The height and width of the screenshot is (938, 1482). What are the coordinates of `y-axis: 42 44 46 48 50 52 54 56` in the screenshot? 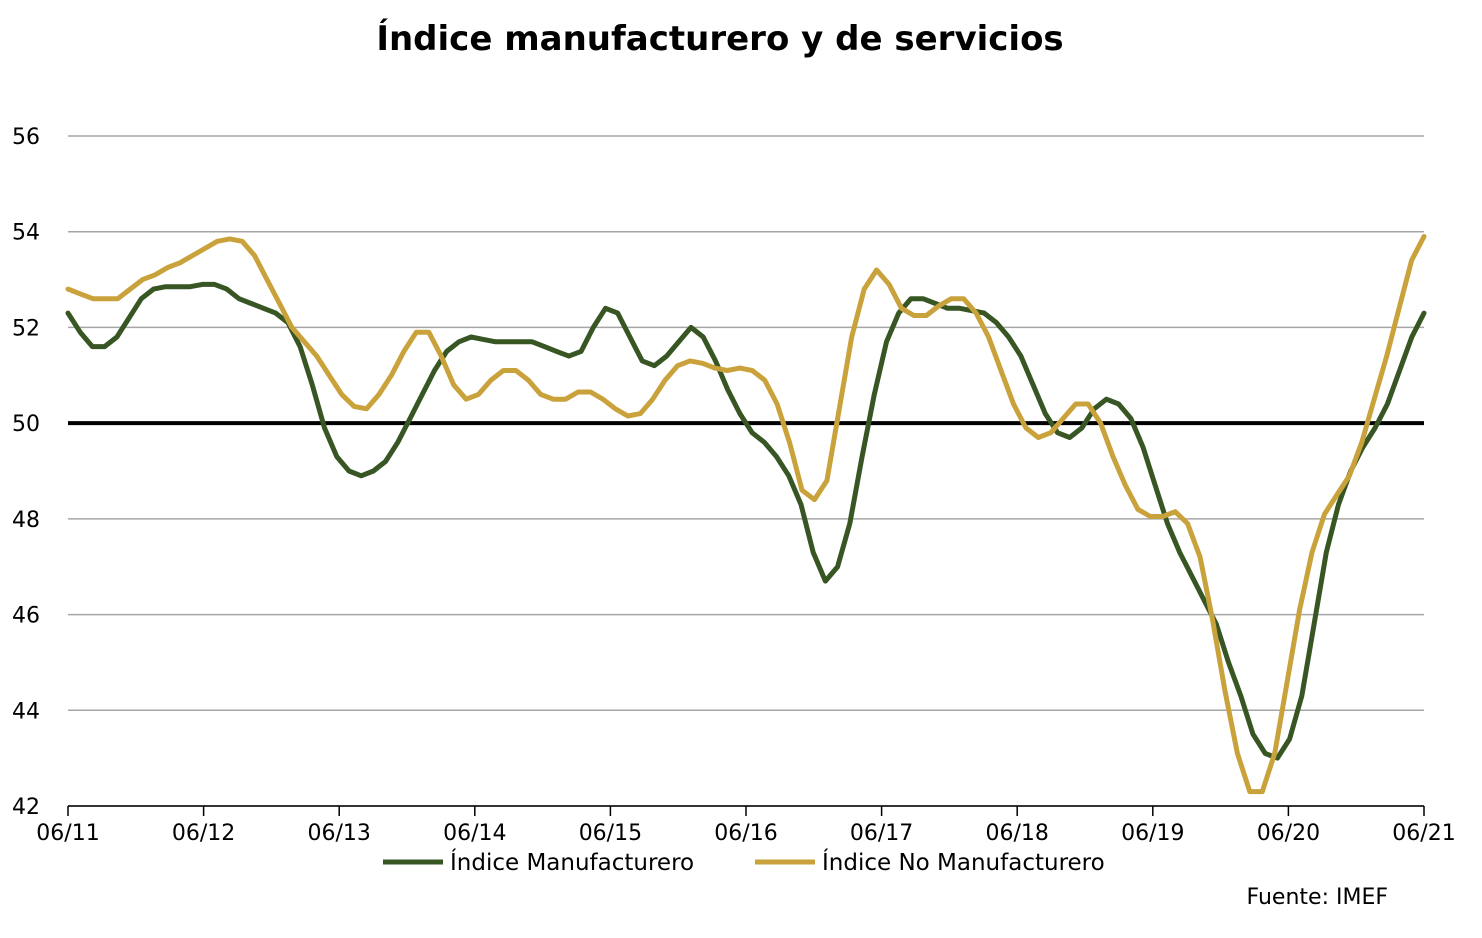 It's located at (26, 472).